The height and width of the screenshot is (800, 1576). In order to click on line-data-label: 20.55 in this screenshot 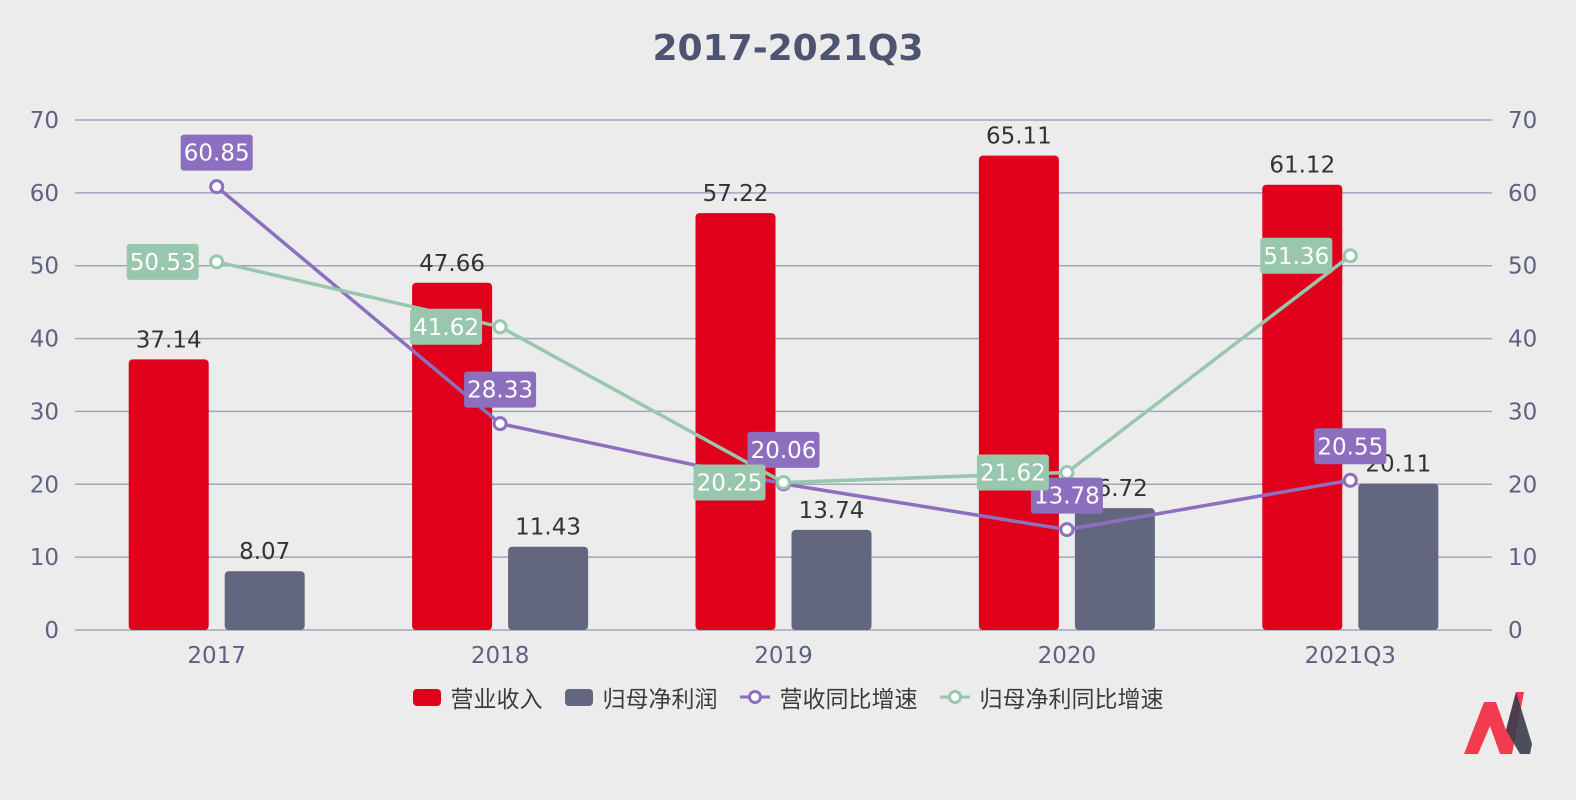, I will do `click(1350, 447)`.